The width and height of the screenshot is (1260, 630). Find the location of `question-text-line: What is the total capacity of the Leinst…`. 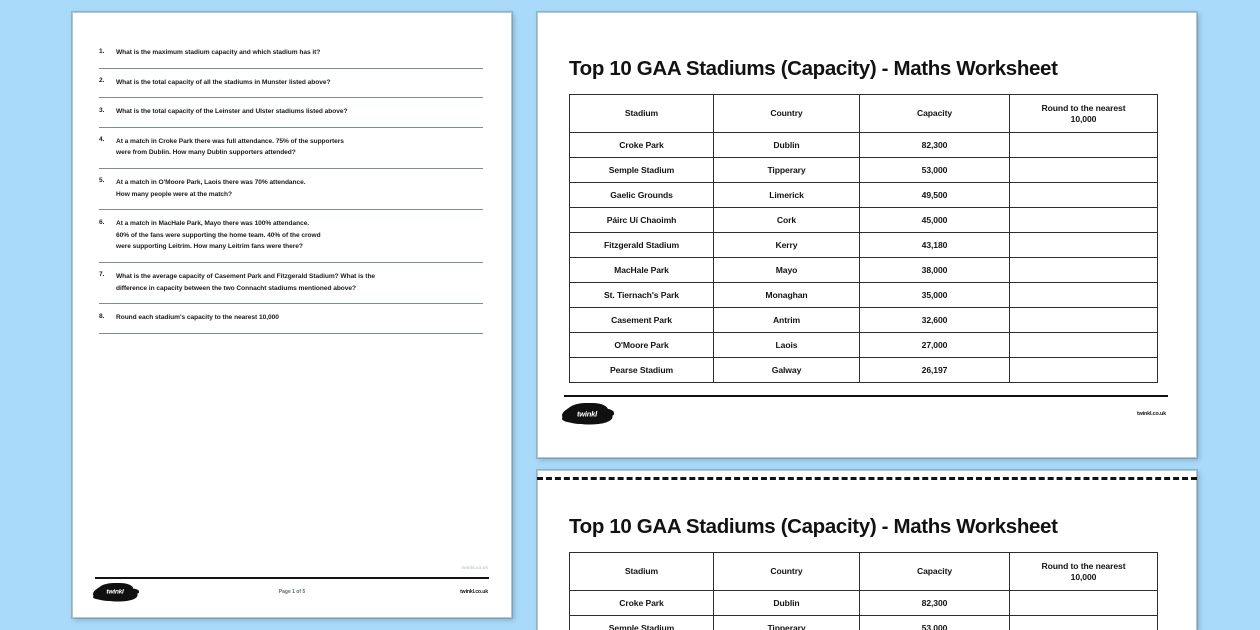

question-text-line: What is the total capacity of the Leinst… is located at coordinates (232, 112).